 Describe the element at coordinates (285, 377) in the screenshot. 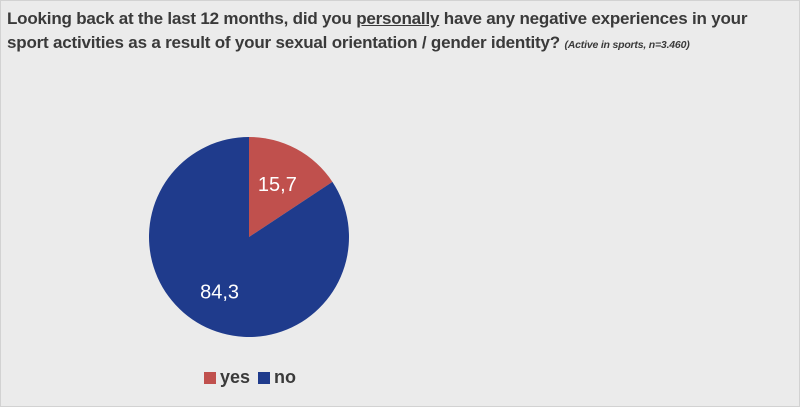

I see `legend-label-no: no` at that location.